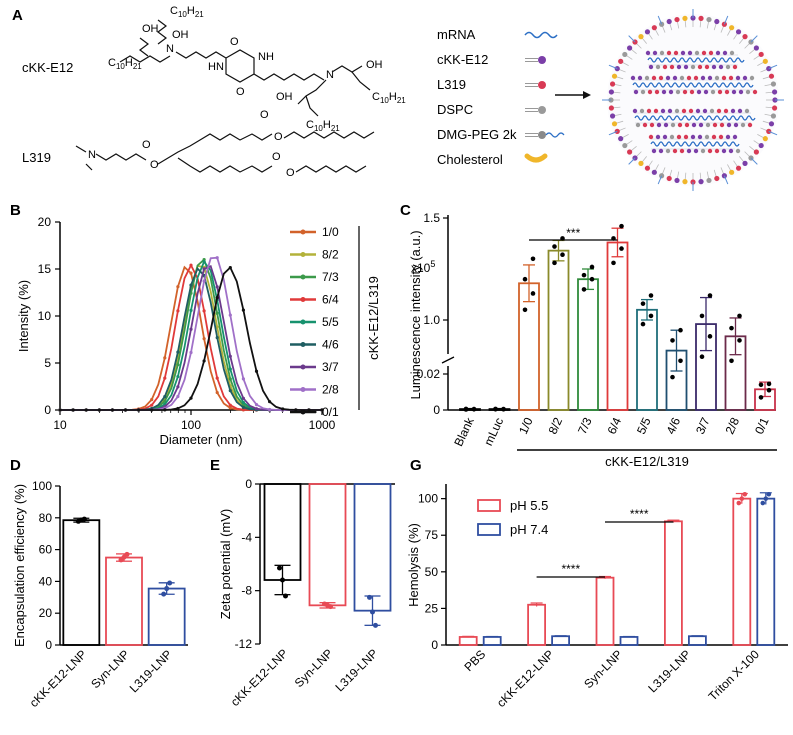  Describe the element at coordinates (46, 581) in the screenshot. I see `y-tick-label: 40` at that location.